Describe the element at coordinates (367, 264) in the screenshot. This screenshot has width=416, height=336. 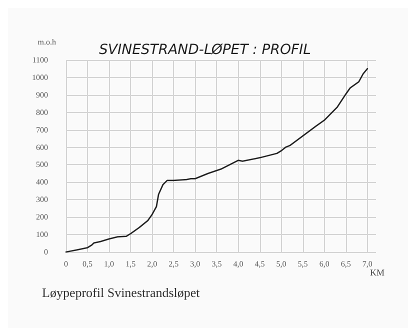
I see `x-tick-label: 7,0` at that location.